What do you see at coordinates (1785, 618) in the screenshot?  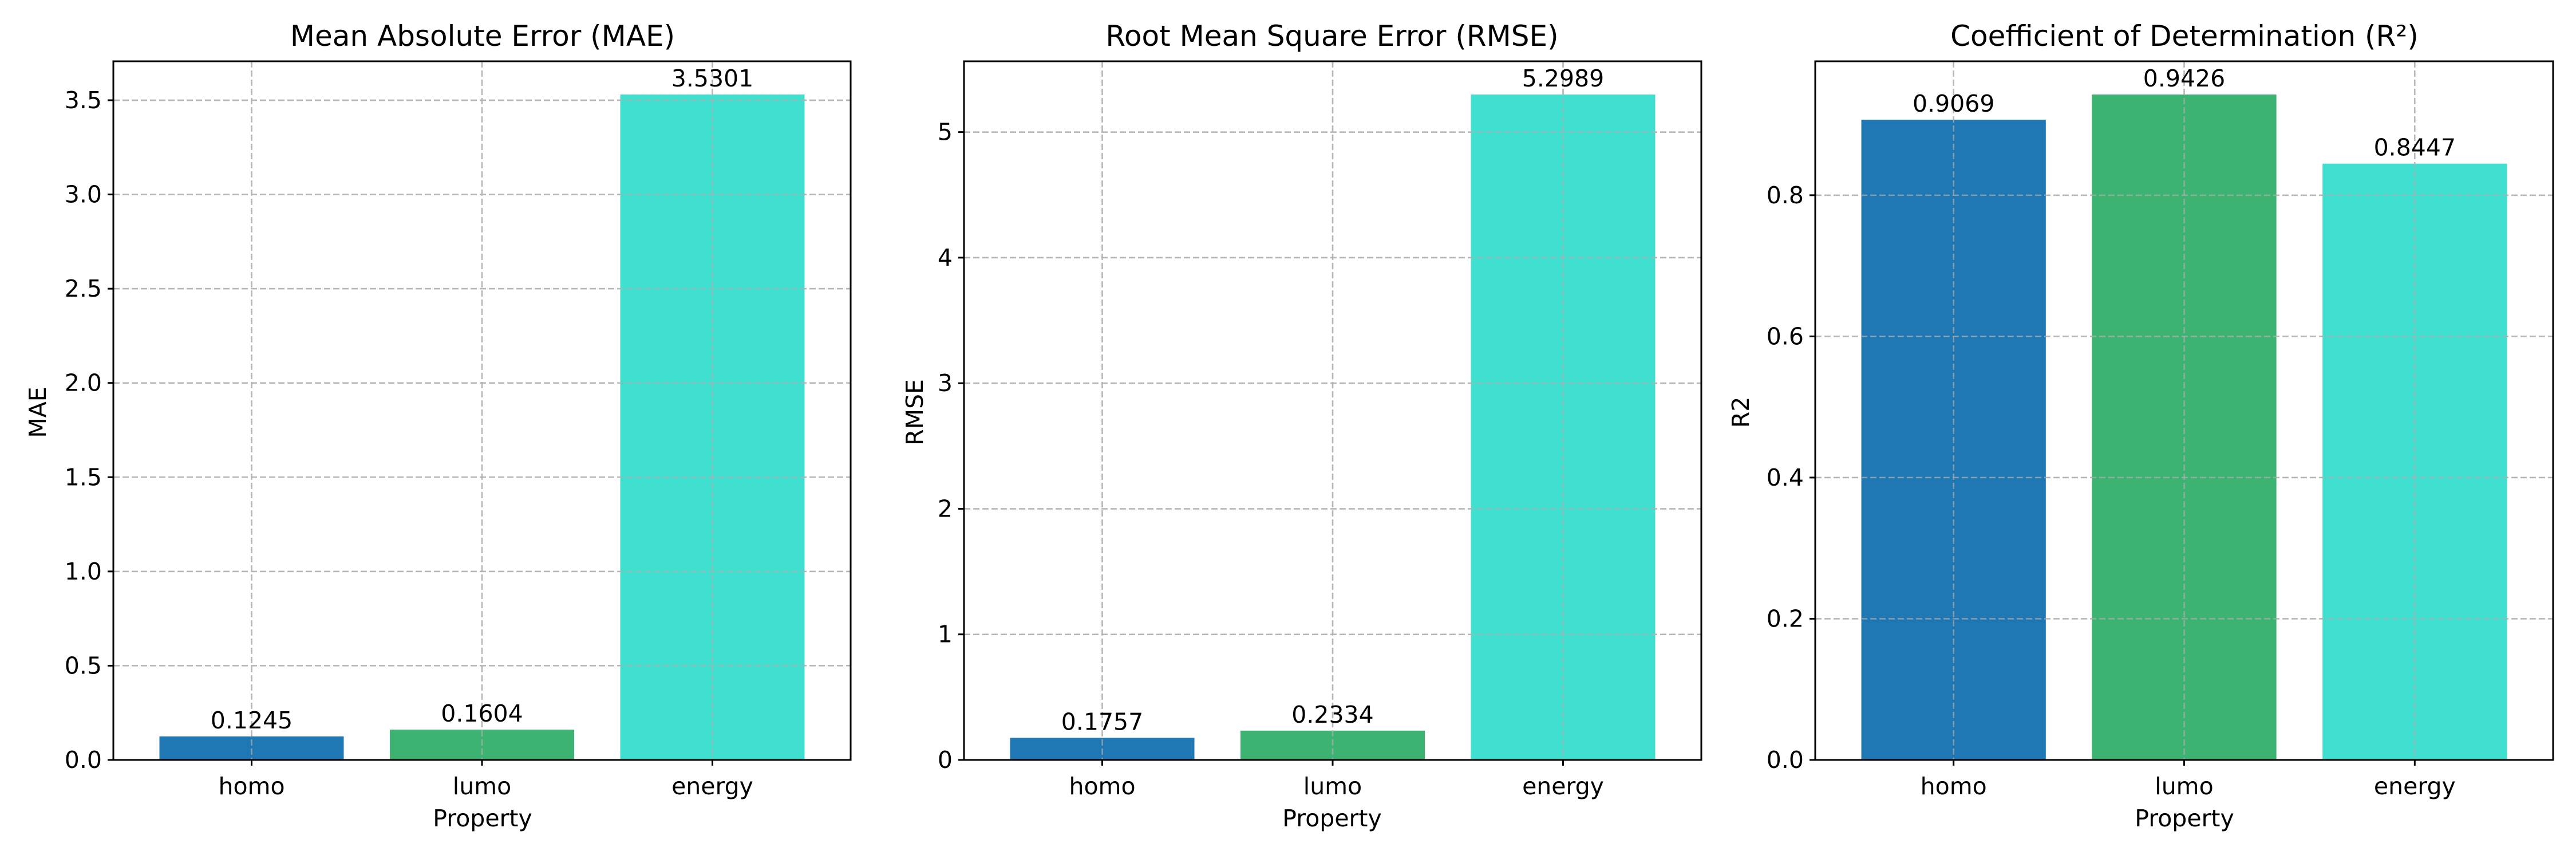 I see `r2-y-tick-label: 0.2` at bounding box center [1785, 618].